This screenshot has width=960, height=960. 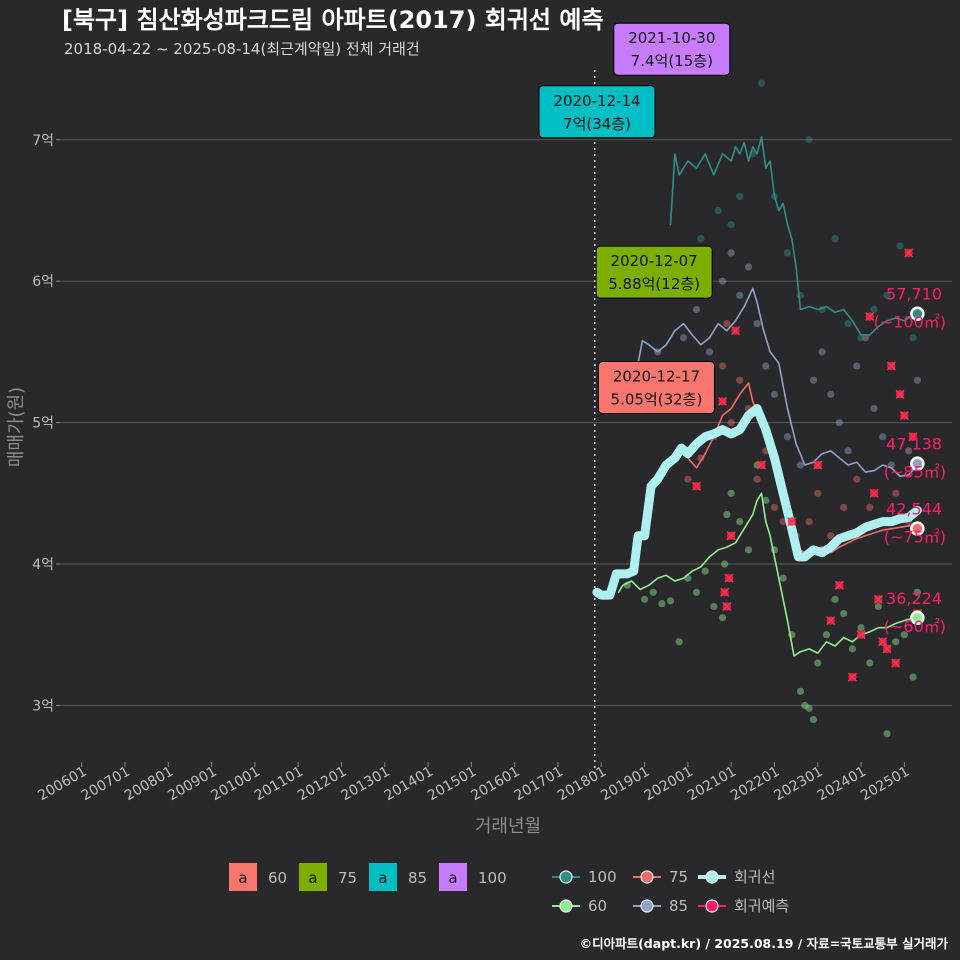 What do you see at coordinates (712, 906) in the screenshot?
I see `legend-dot-predict` at bounding box center [712, 906].